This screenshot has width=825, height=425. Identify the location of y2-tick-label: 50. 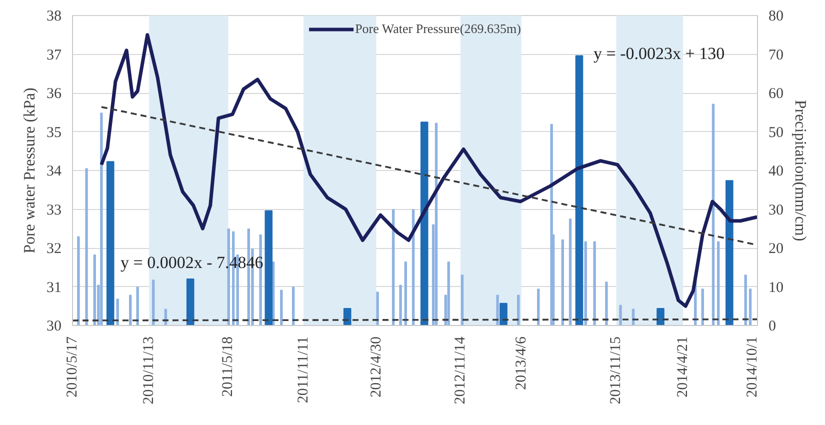
(776, 132).